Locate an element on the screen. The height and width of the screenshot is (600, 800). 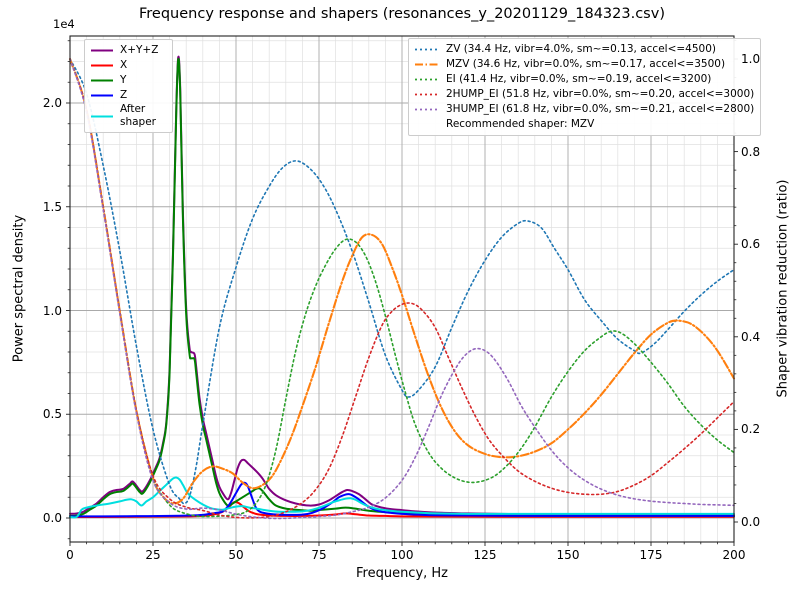
x-tick-label: 150 is located at coordinates (568, 555).